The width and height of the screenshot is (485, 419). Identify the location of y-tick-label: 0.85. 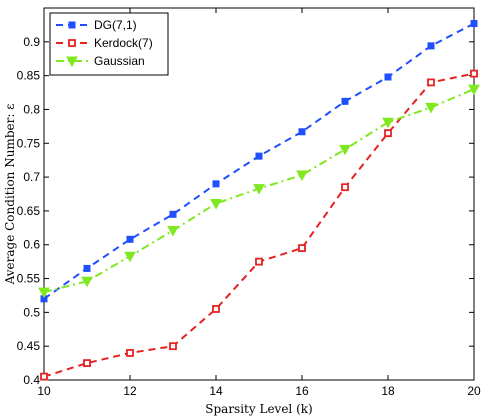
(29, 76).